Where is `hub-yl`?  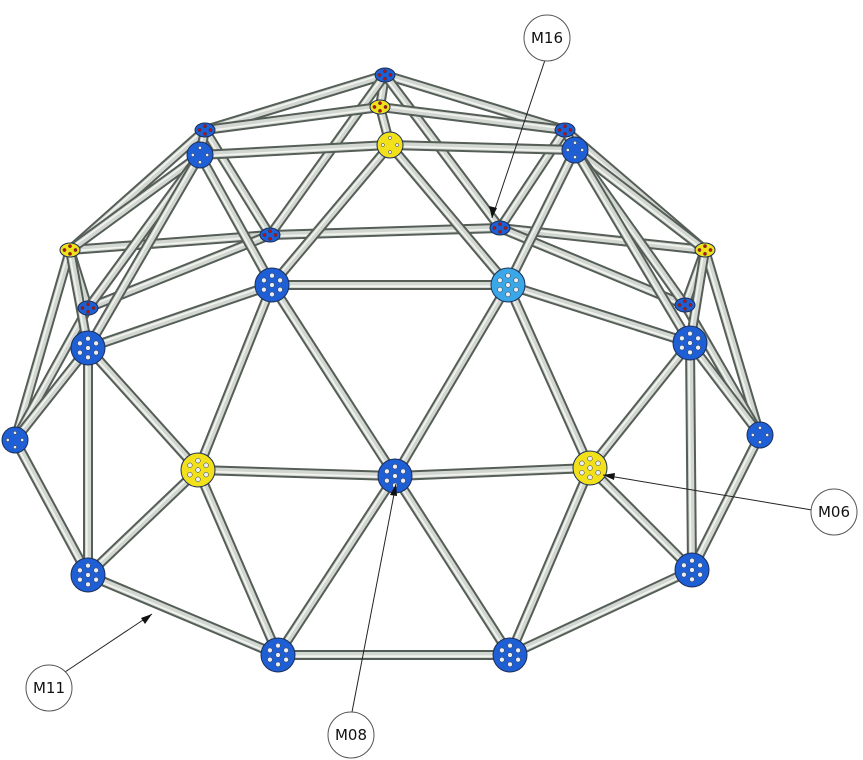 hub-yl is located at coordinates (198, 470).